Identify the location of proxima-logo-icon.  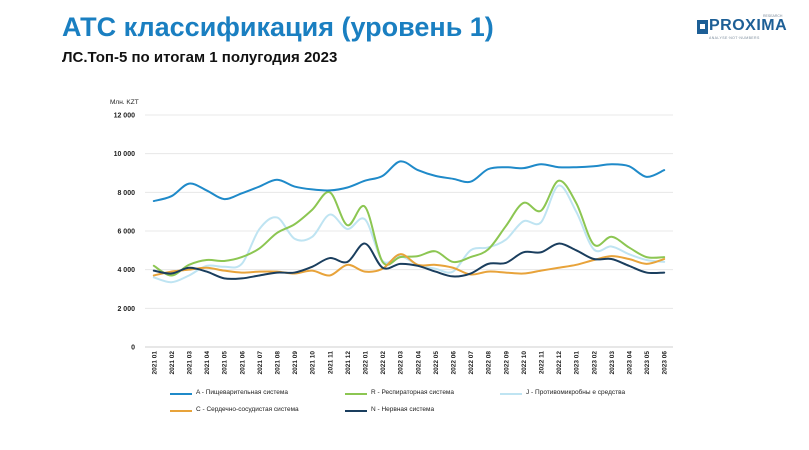
(702, 27).